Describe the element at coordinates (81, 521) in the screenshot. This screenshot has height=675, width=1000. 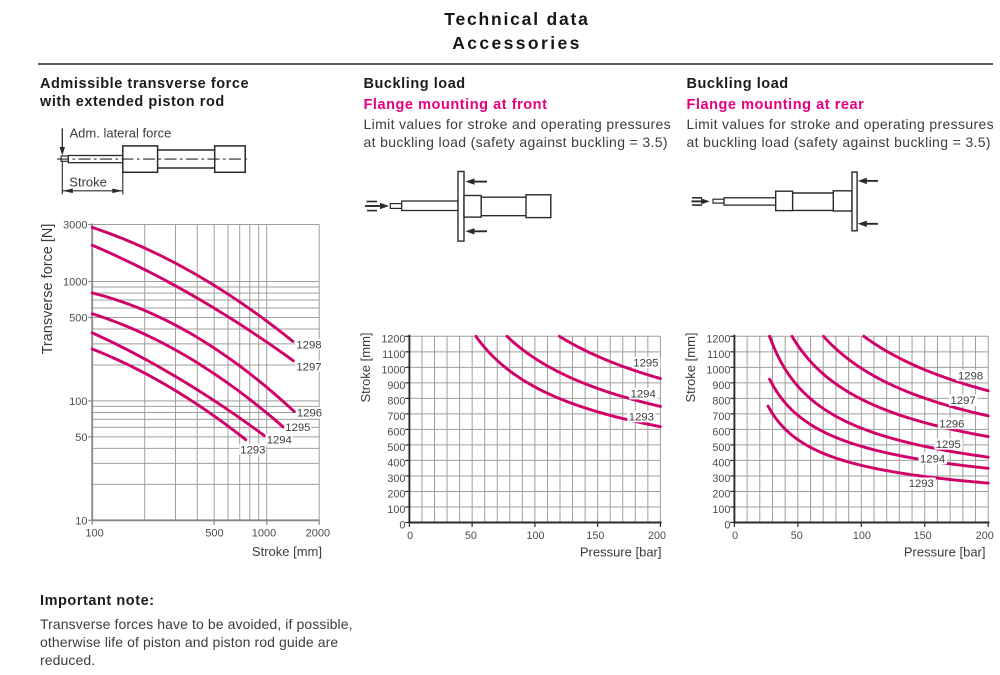
I see `svg-text: 10` at that location.